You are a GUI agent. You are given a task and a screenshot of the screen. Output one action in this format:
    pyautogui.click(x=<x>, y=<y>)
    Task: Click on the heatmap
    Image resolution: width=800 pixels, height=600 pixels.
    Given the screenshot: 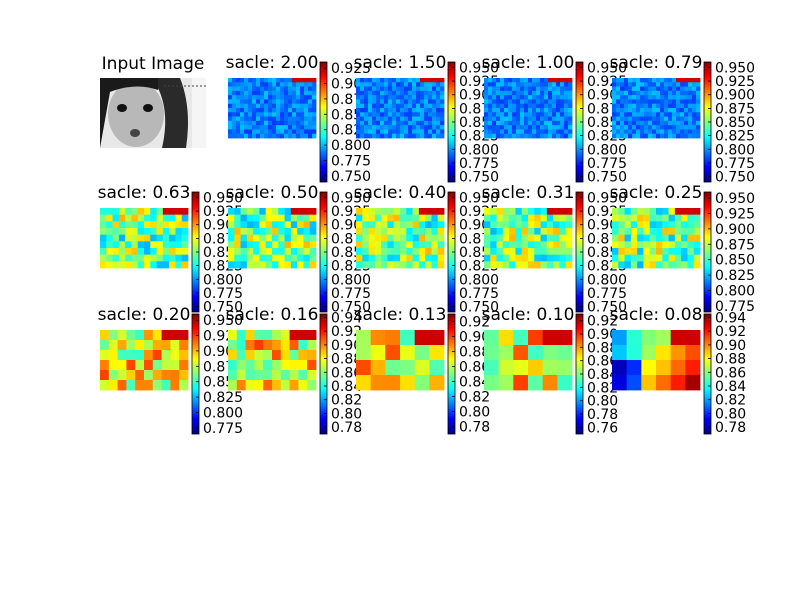 What is the action you would take?
    pyautogui.click(x=400, y=360)
    